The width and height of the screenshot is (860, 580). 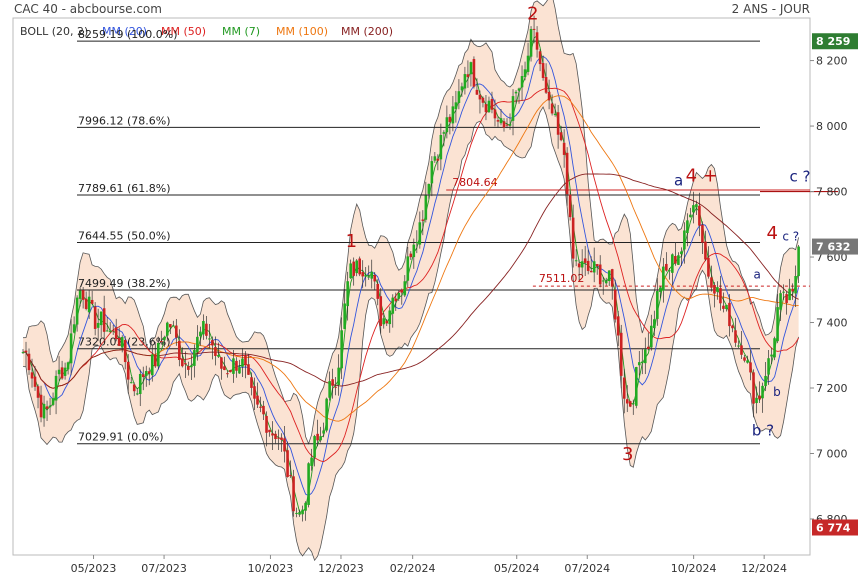 I want to click on price-badge-label: 6 774, so click(x=833, y=527).